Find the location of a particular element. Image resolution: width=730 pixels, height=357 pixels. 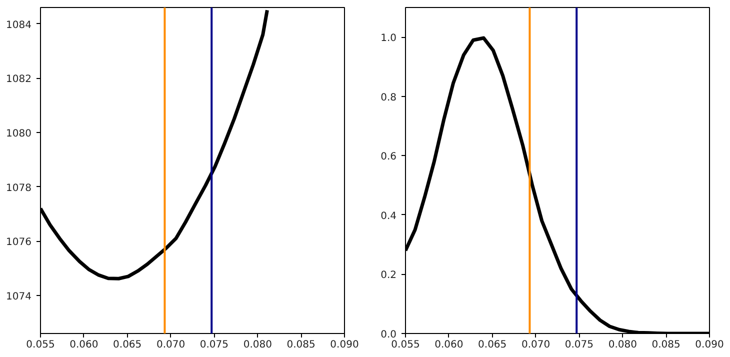

y-tick-label: 1084 is located at coordinates (19, 25).